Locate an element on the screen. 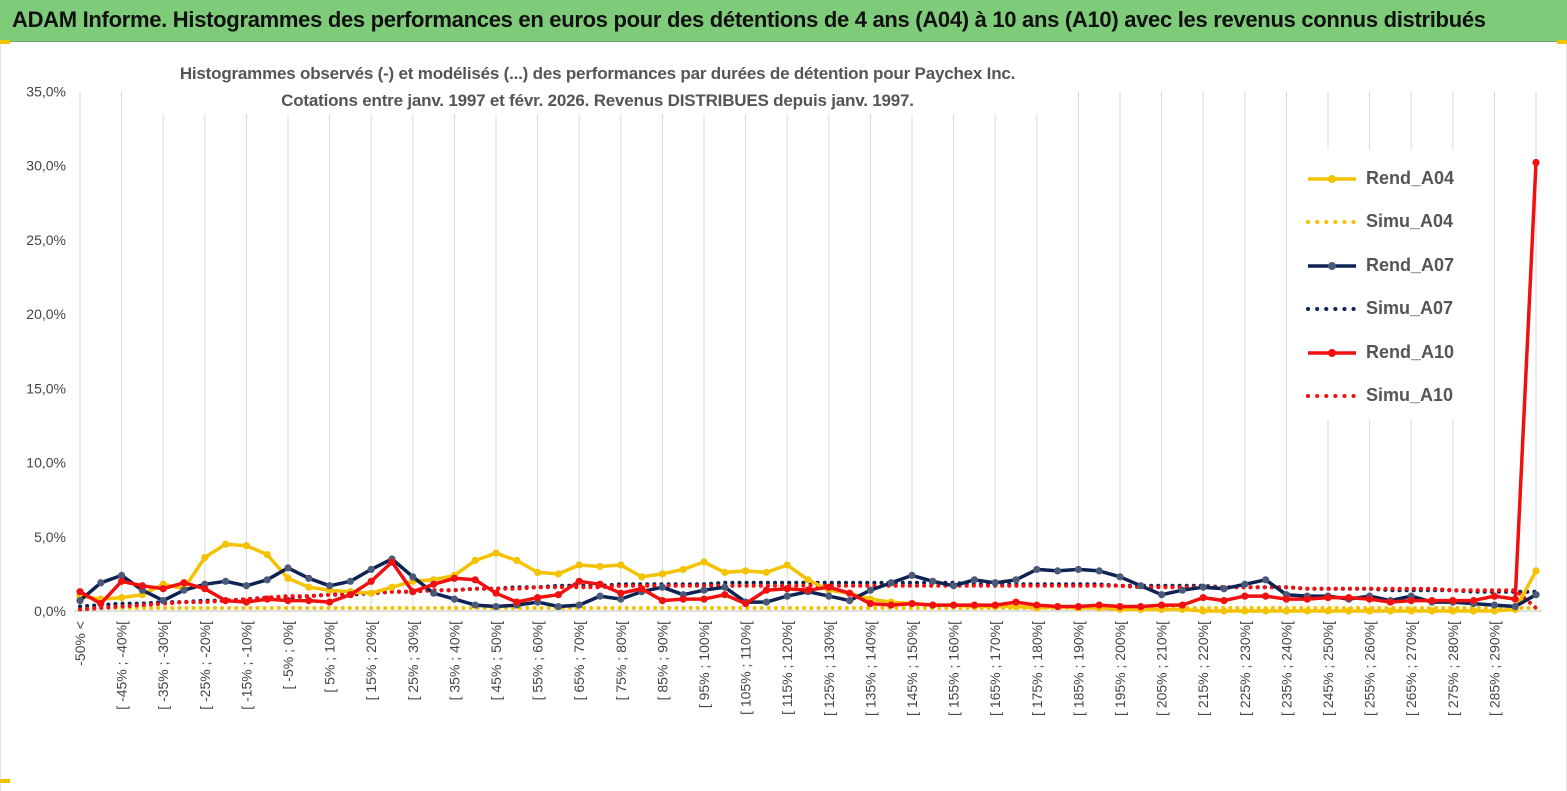  x-tick-label: [ 135% ; 140%[ is located at coordinates (870, 668).